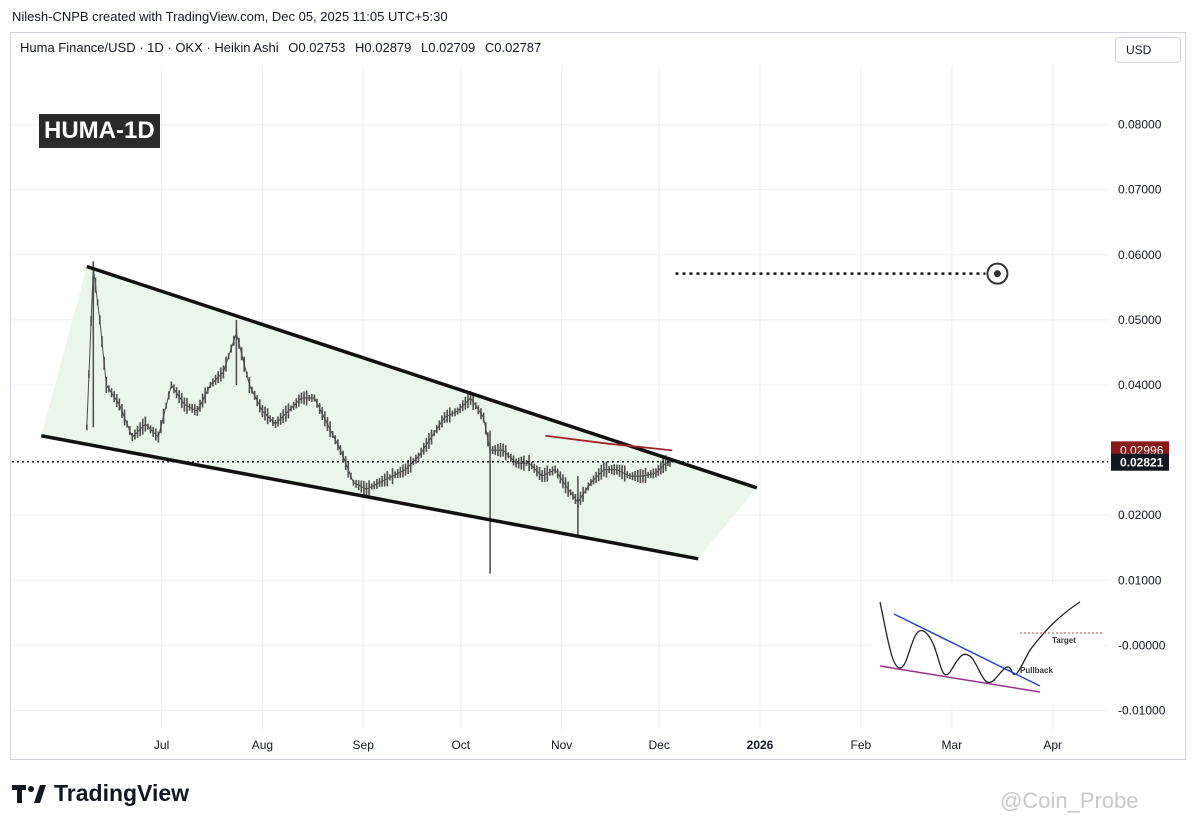 The height and width of the screenshot is (828, 1197). What do you see at coordinates (1036, 670) in the screenshot?
I see `inset-pullback-label: Pullback` at bounding box center [1036, 670].